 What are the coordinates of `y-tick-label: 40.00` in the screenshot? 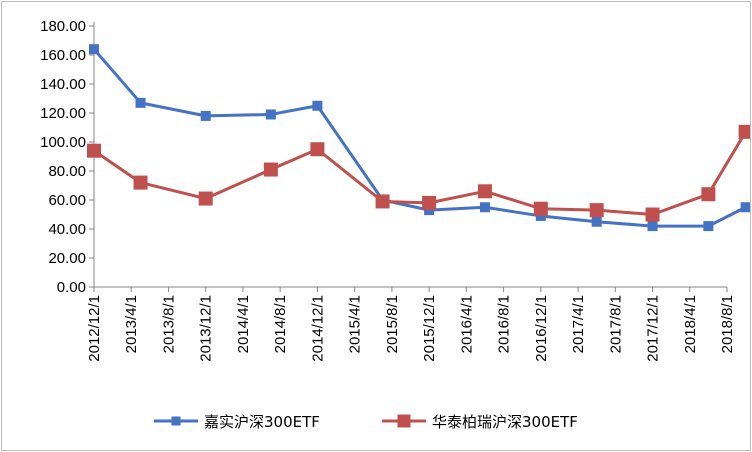 It's located at (67, 229).